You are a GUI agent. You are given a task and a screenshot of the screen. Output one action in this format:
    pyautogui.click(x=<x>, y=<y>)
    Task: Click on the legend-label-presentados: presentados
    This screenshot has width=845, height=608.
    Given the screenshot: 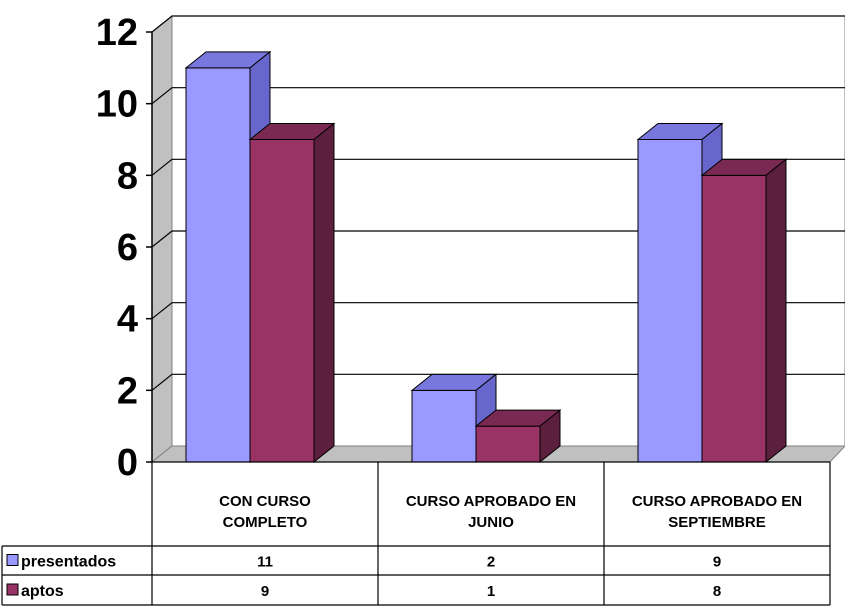 What is the action you would take?
    pyautogui.click(x=68, y=562)
    